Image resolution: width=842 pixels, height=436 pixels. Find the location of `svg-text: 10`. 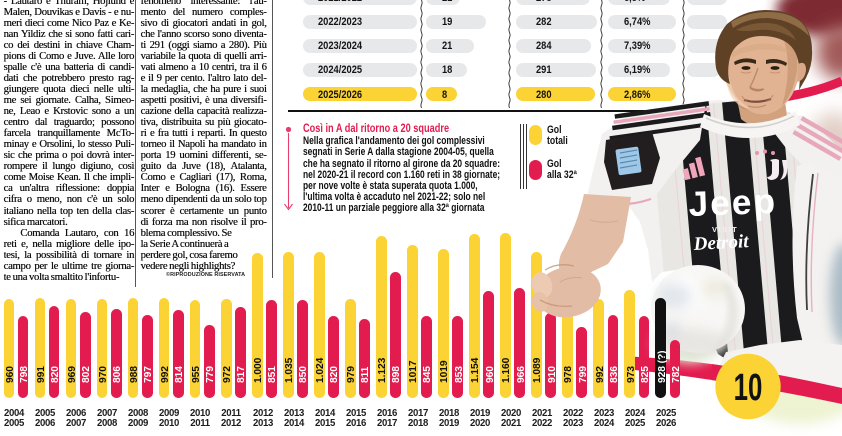

svg-text: 10 is located at coordinates (748, 387).